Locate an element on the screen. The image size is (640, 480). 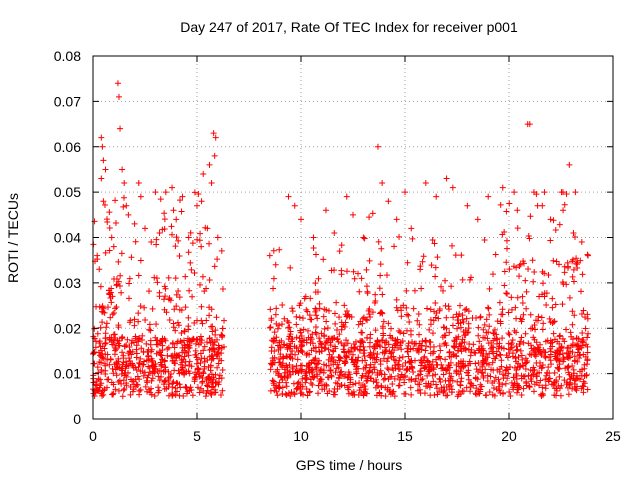
y-tick-label: 0.06 is located at coordinates (67, 147).